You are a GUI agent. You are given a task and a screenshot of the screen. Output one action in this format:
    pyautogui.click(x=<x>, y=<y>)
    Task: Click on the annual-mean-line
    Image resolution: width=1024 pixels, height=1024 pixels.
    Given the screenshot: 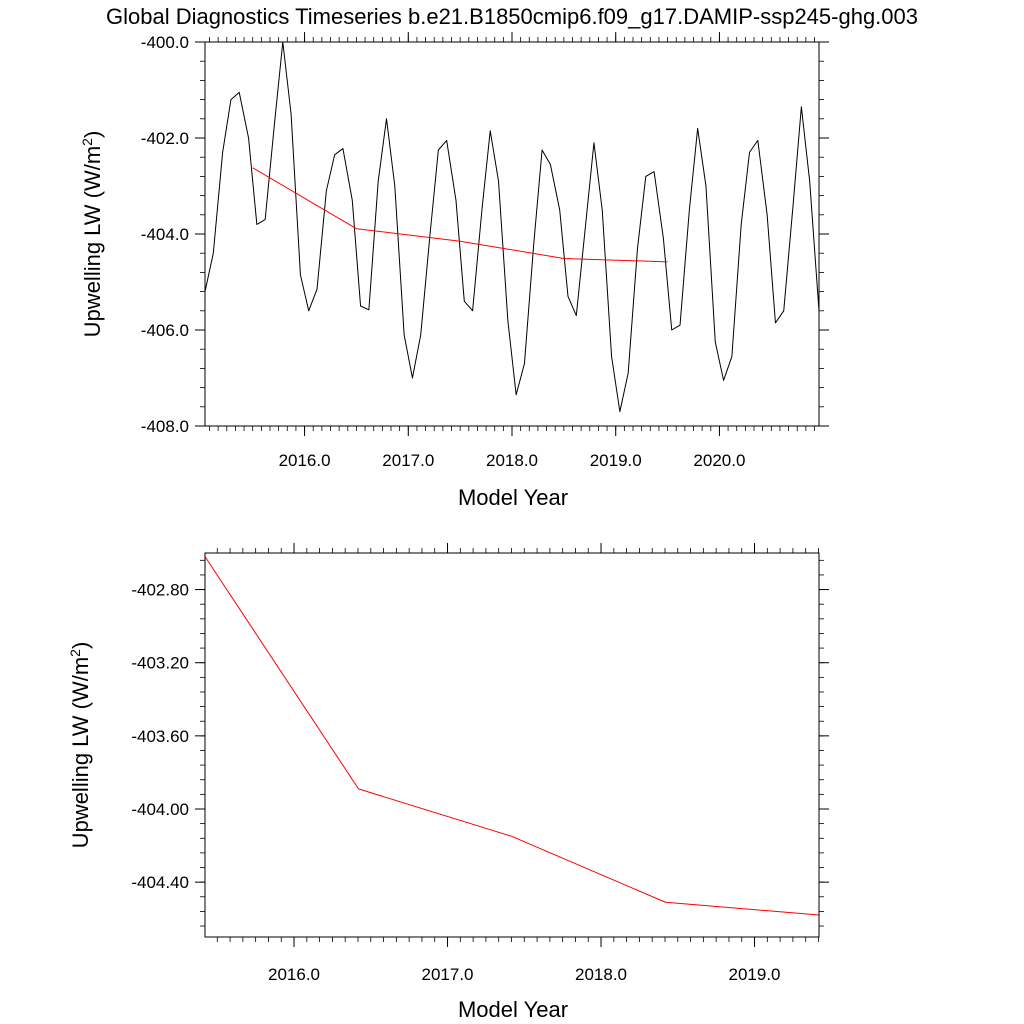 What is the action you would take?
    pyautogui.click(x=460, y=215)
    